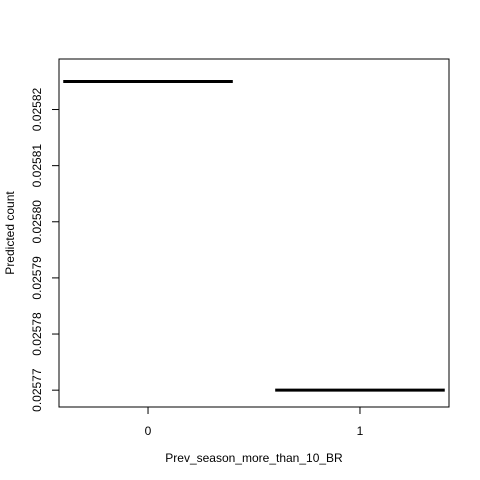 The height and width of the screenshot is (480, 480). I want to click on y-tick-label: 0.02582, so click(37, 110).